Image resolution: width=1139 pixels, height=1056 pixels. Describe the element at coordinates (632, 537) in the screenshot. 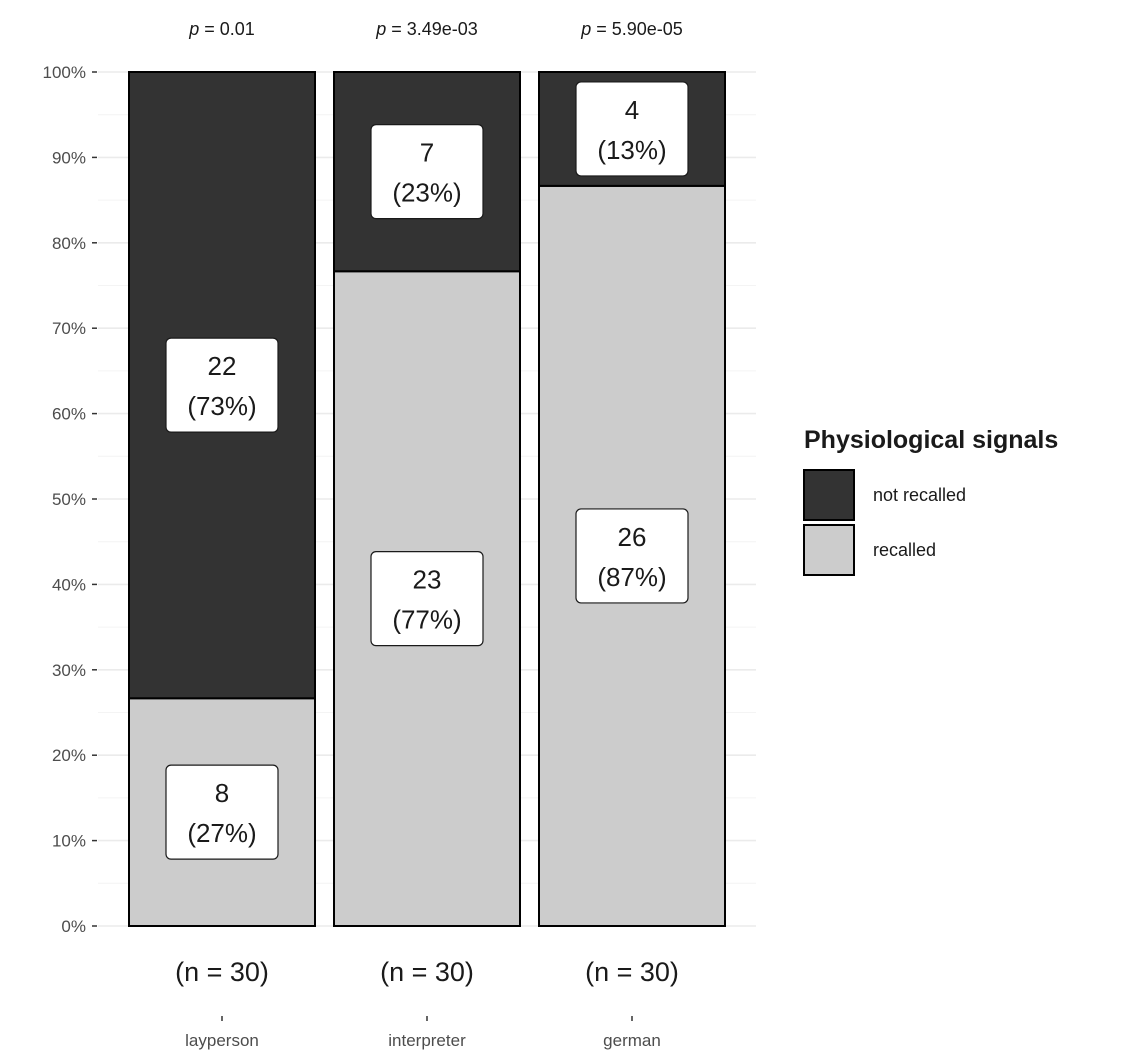

I see `segment-count-label: 26` at that location.